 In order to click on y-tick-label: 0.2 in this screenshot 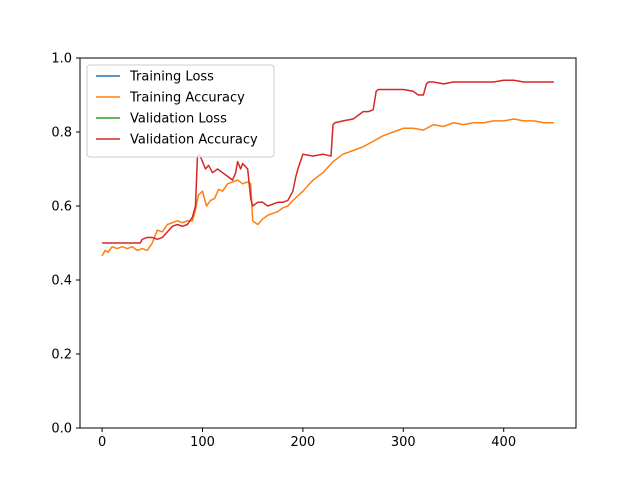, I will do `click(61, 355)`.